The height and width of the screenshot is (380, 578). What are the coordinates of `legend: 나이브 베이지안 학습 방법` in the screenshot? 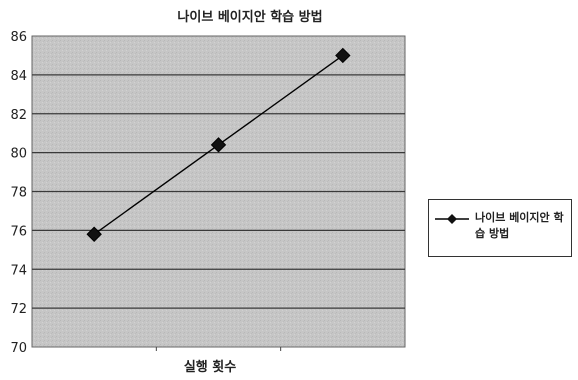 It's located at (500, 228).